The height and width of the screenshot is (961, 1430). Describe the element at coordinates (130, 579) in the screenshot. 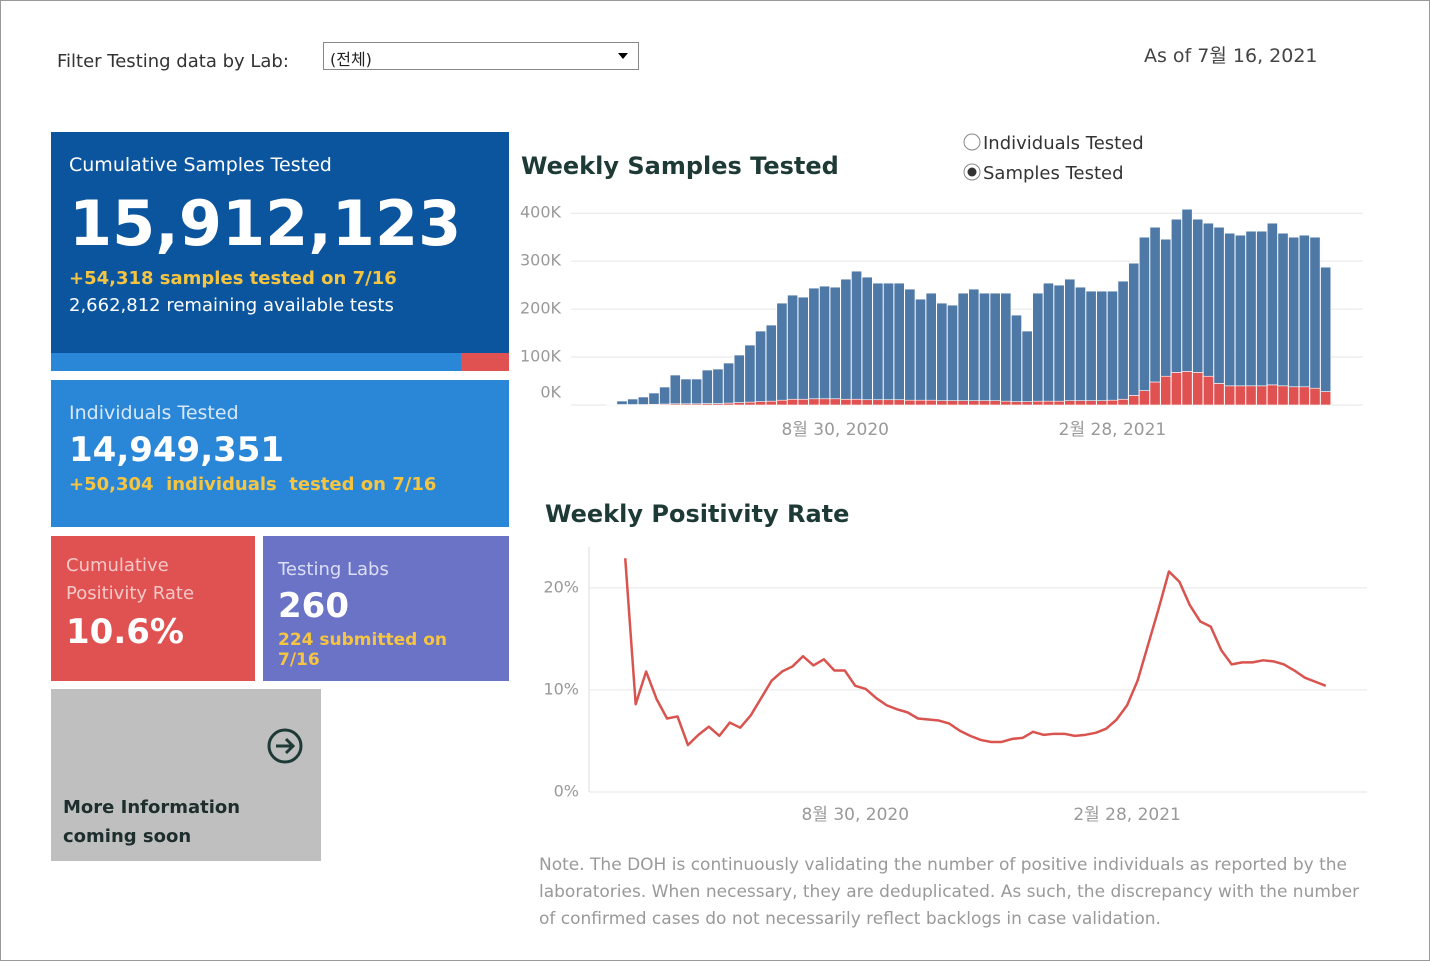

I see `card-title: Cumulative Positivity Rate` at that location.